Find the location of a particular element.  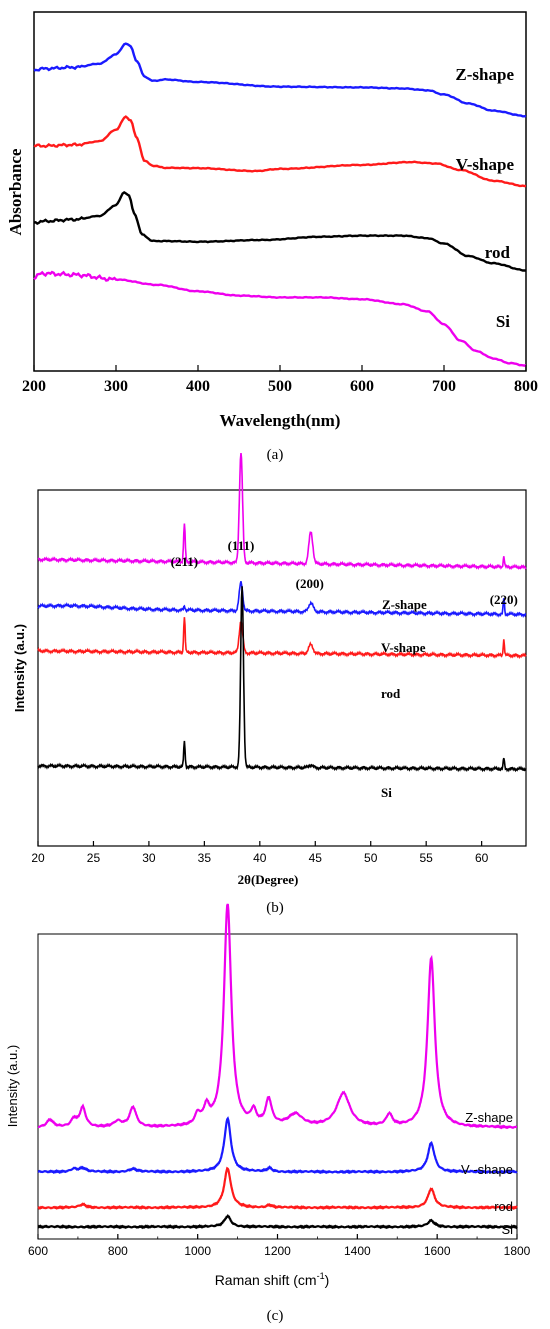

panel-c-series-labels: Z-shape V -shape rod Si is located at coordinates (487, 1173).